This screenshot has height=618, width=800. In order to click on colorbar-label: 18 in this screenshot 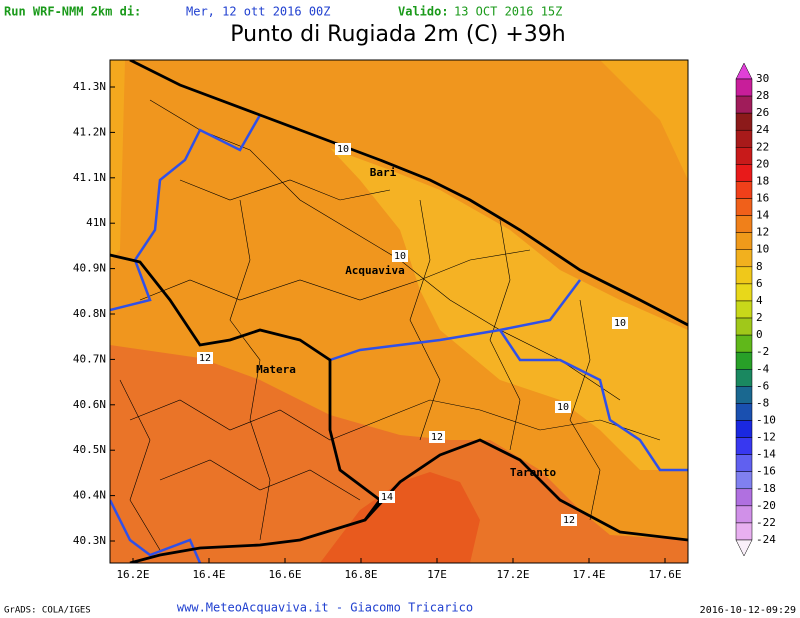, I will do `click(762, 180)`.